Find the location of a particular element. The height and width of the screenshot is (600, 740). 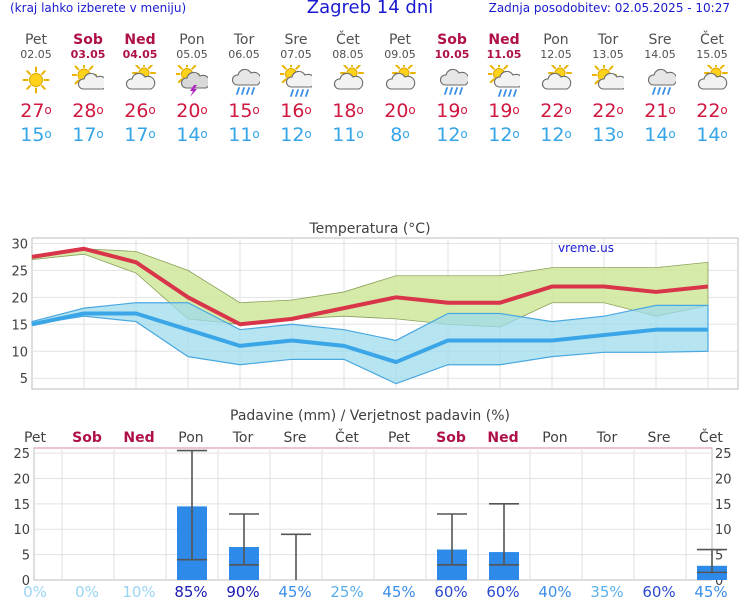

temperature-chart-title: Temperatura (°C) is located at coordinates (369, 229).